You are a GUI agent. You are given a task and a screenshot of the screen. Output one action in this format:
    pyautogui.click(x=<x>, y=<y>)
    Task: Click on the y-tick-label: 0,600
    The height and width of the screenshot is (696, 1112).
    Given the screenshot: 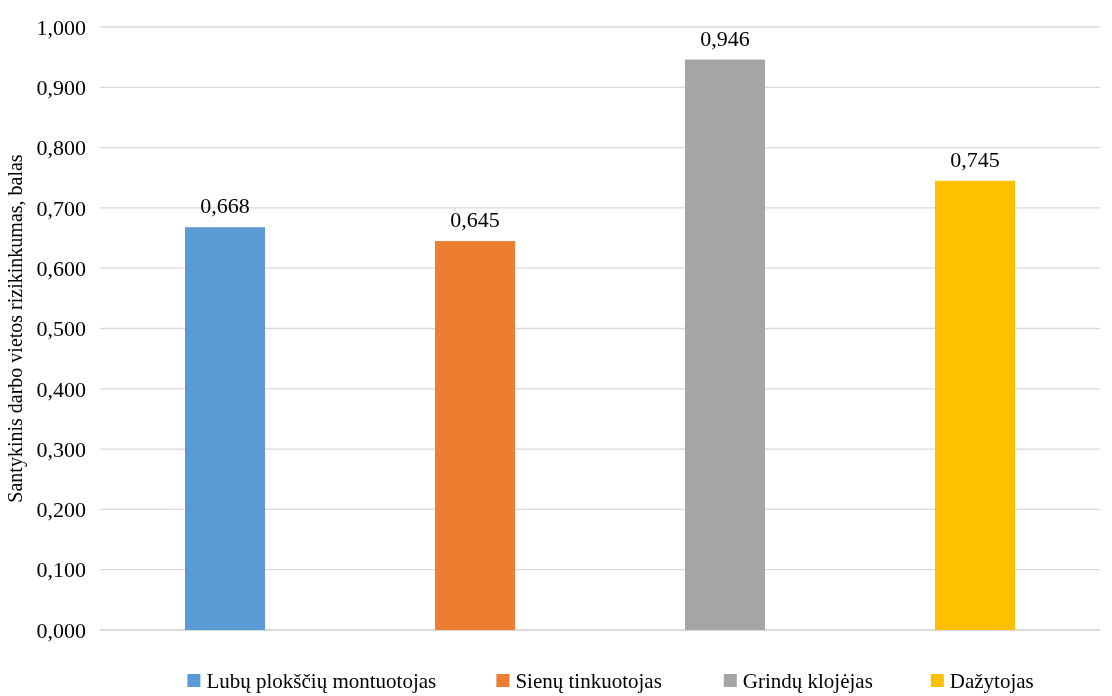 What is the action you would take?
    pyautogui.click(x=61, y=268)
    